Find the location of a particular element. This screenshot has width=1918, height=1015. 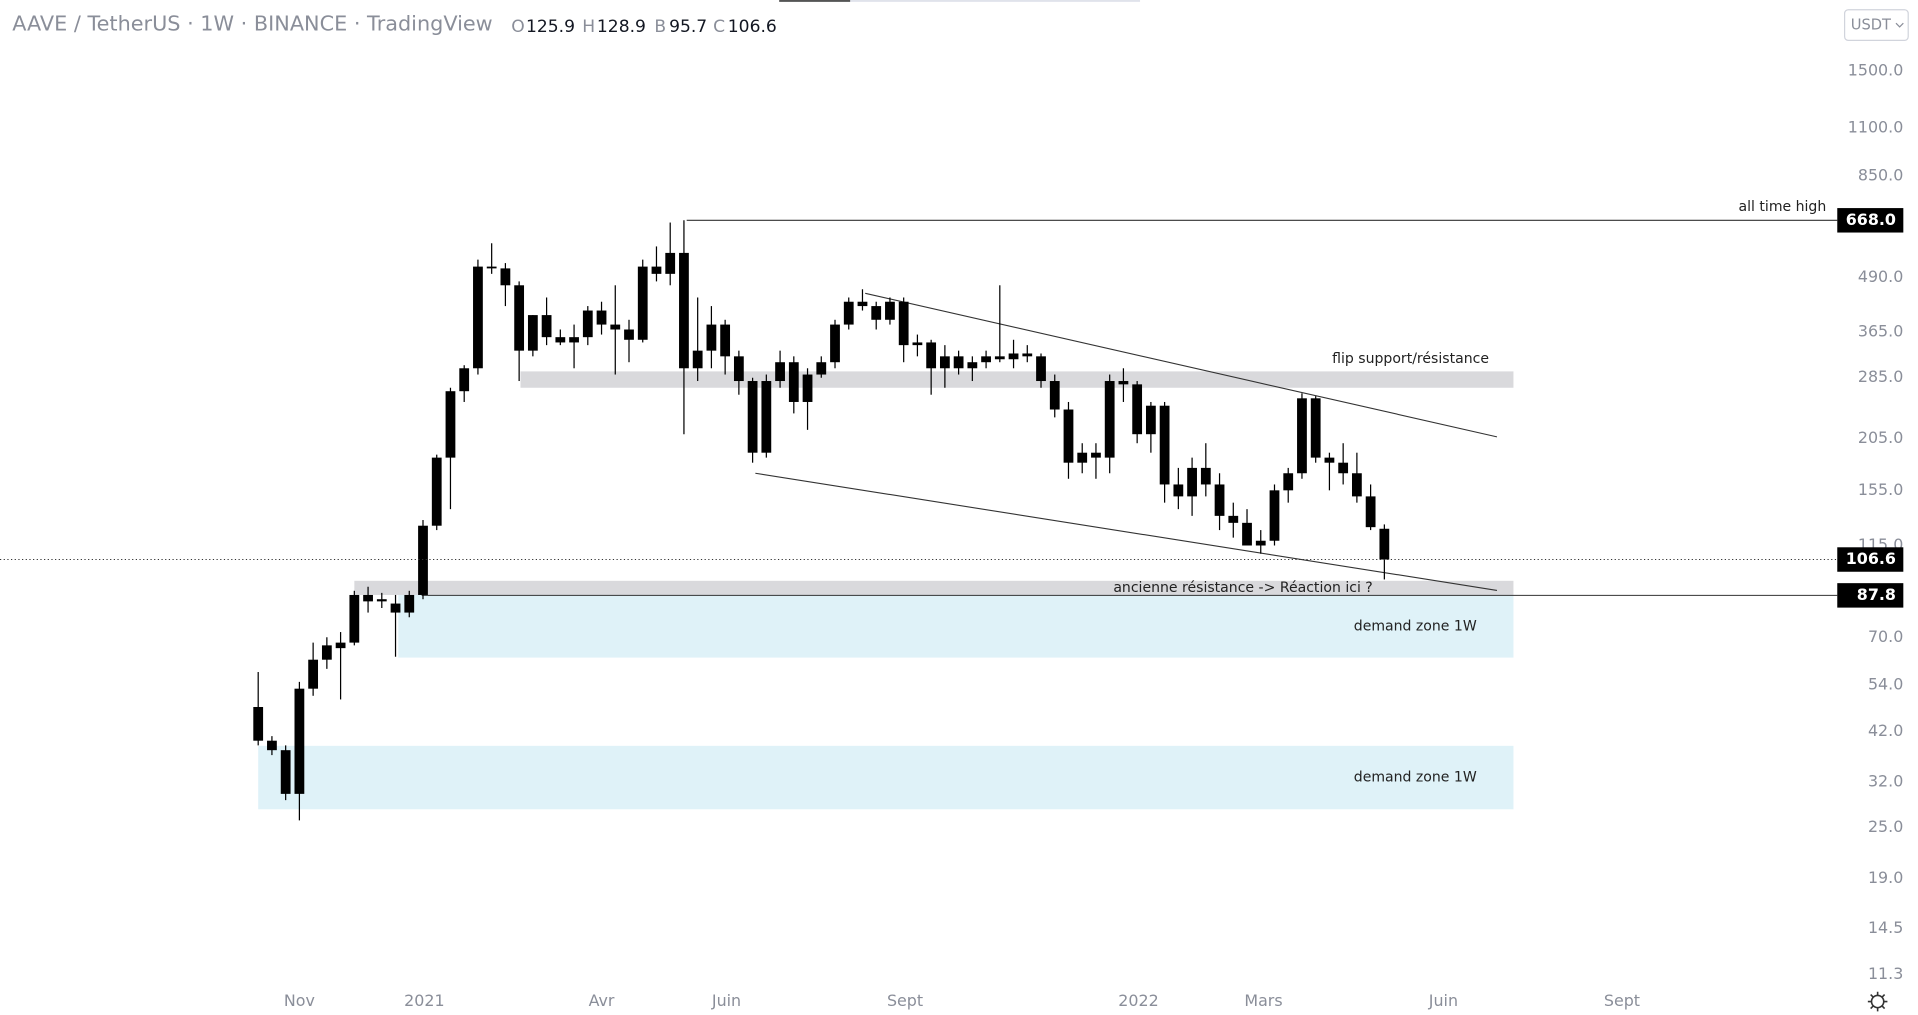

ohlc-value: 95.7 is located at coordinates (688, 27).